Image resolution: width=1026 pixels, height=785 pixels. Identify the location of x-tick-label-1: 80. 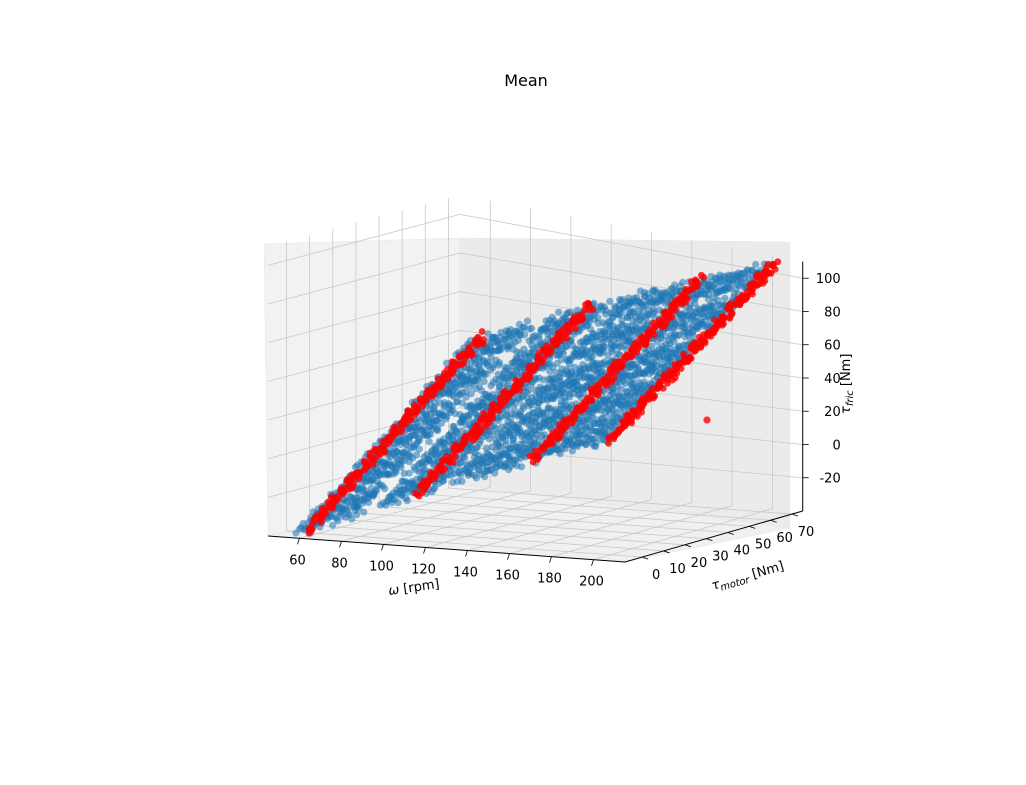
(339, 563).